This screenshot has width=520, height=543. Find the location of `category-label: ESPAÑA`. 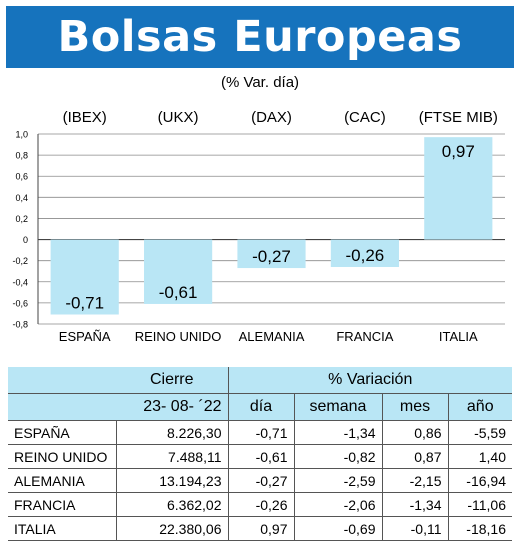

category-label: ESPAÑA is located at coordinates (85, 336).